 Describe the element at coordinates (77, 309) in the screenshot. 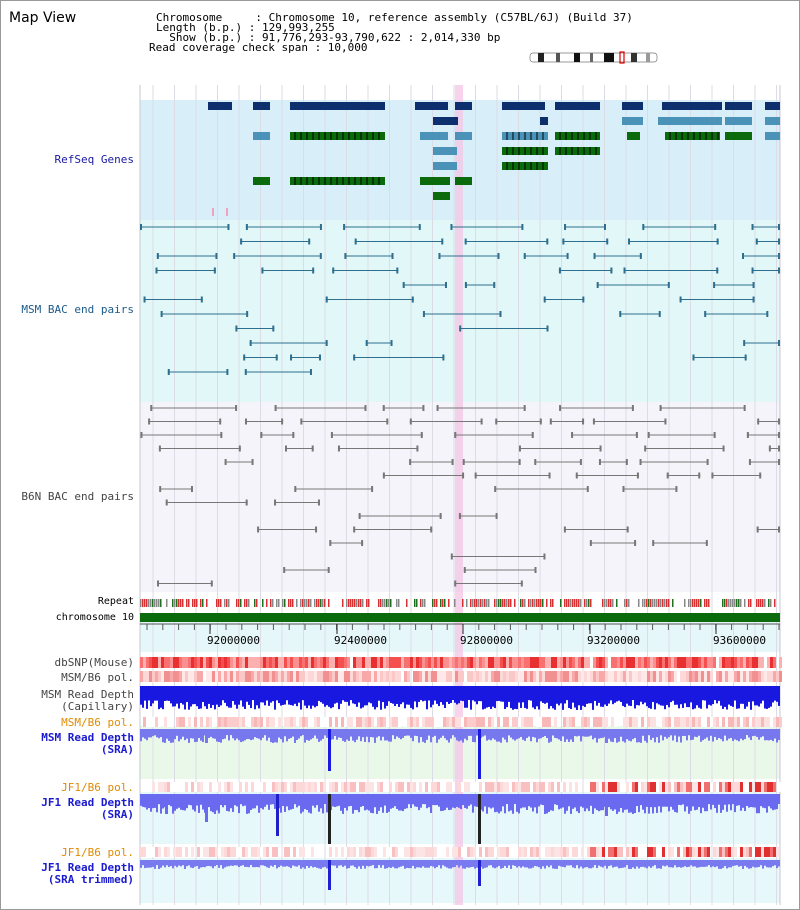

I see `msm-bac-label: MSM BAC end pairs` at that location.